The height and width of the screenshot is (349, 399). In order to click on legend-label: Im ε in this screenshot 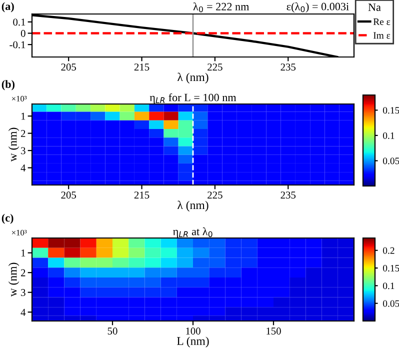, I will do `click(381, 35)`.